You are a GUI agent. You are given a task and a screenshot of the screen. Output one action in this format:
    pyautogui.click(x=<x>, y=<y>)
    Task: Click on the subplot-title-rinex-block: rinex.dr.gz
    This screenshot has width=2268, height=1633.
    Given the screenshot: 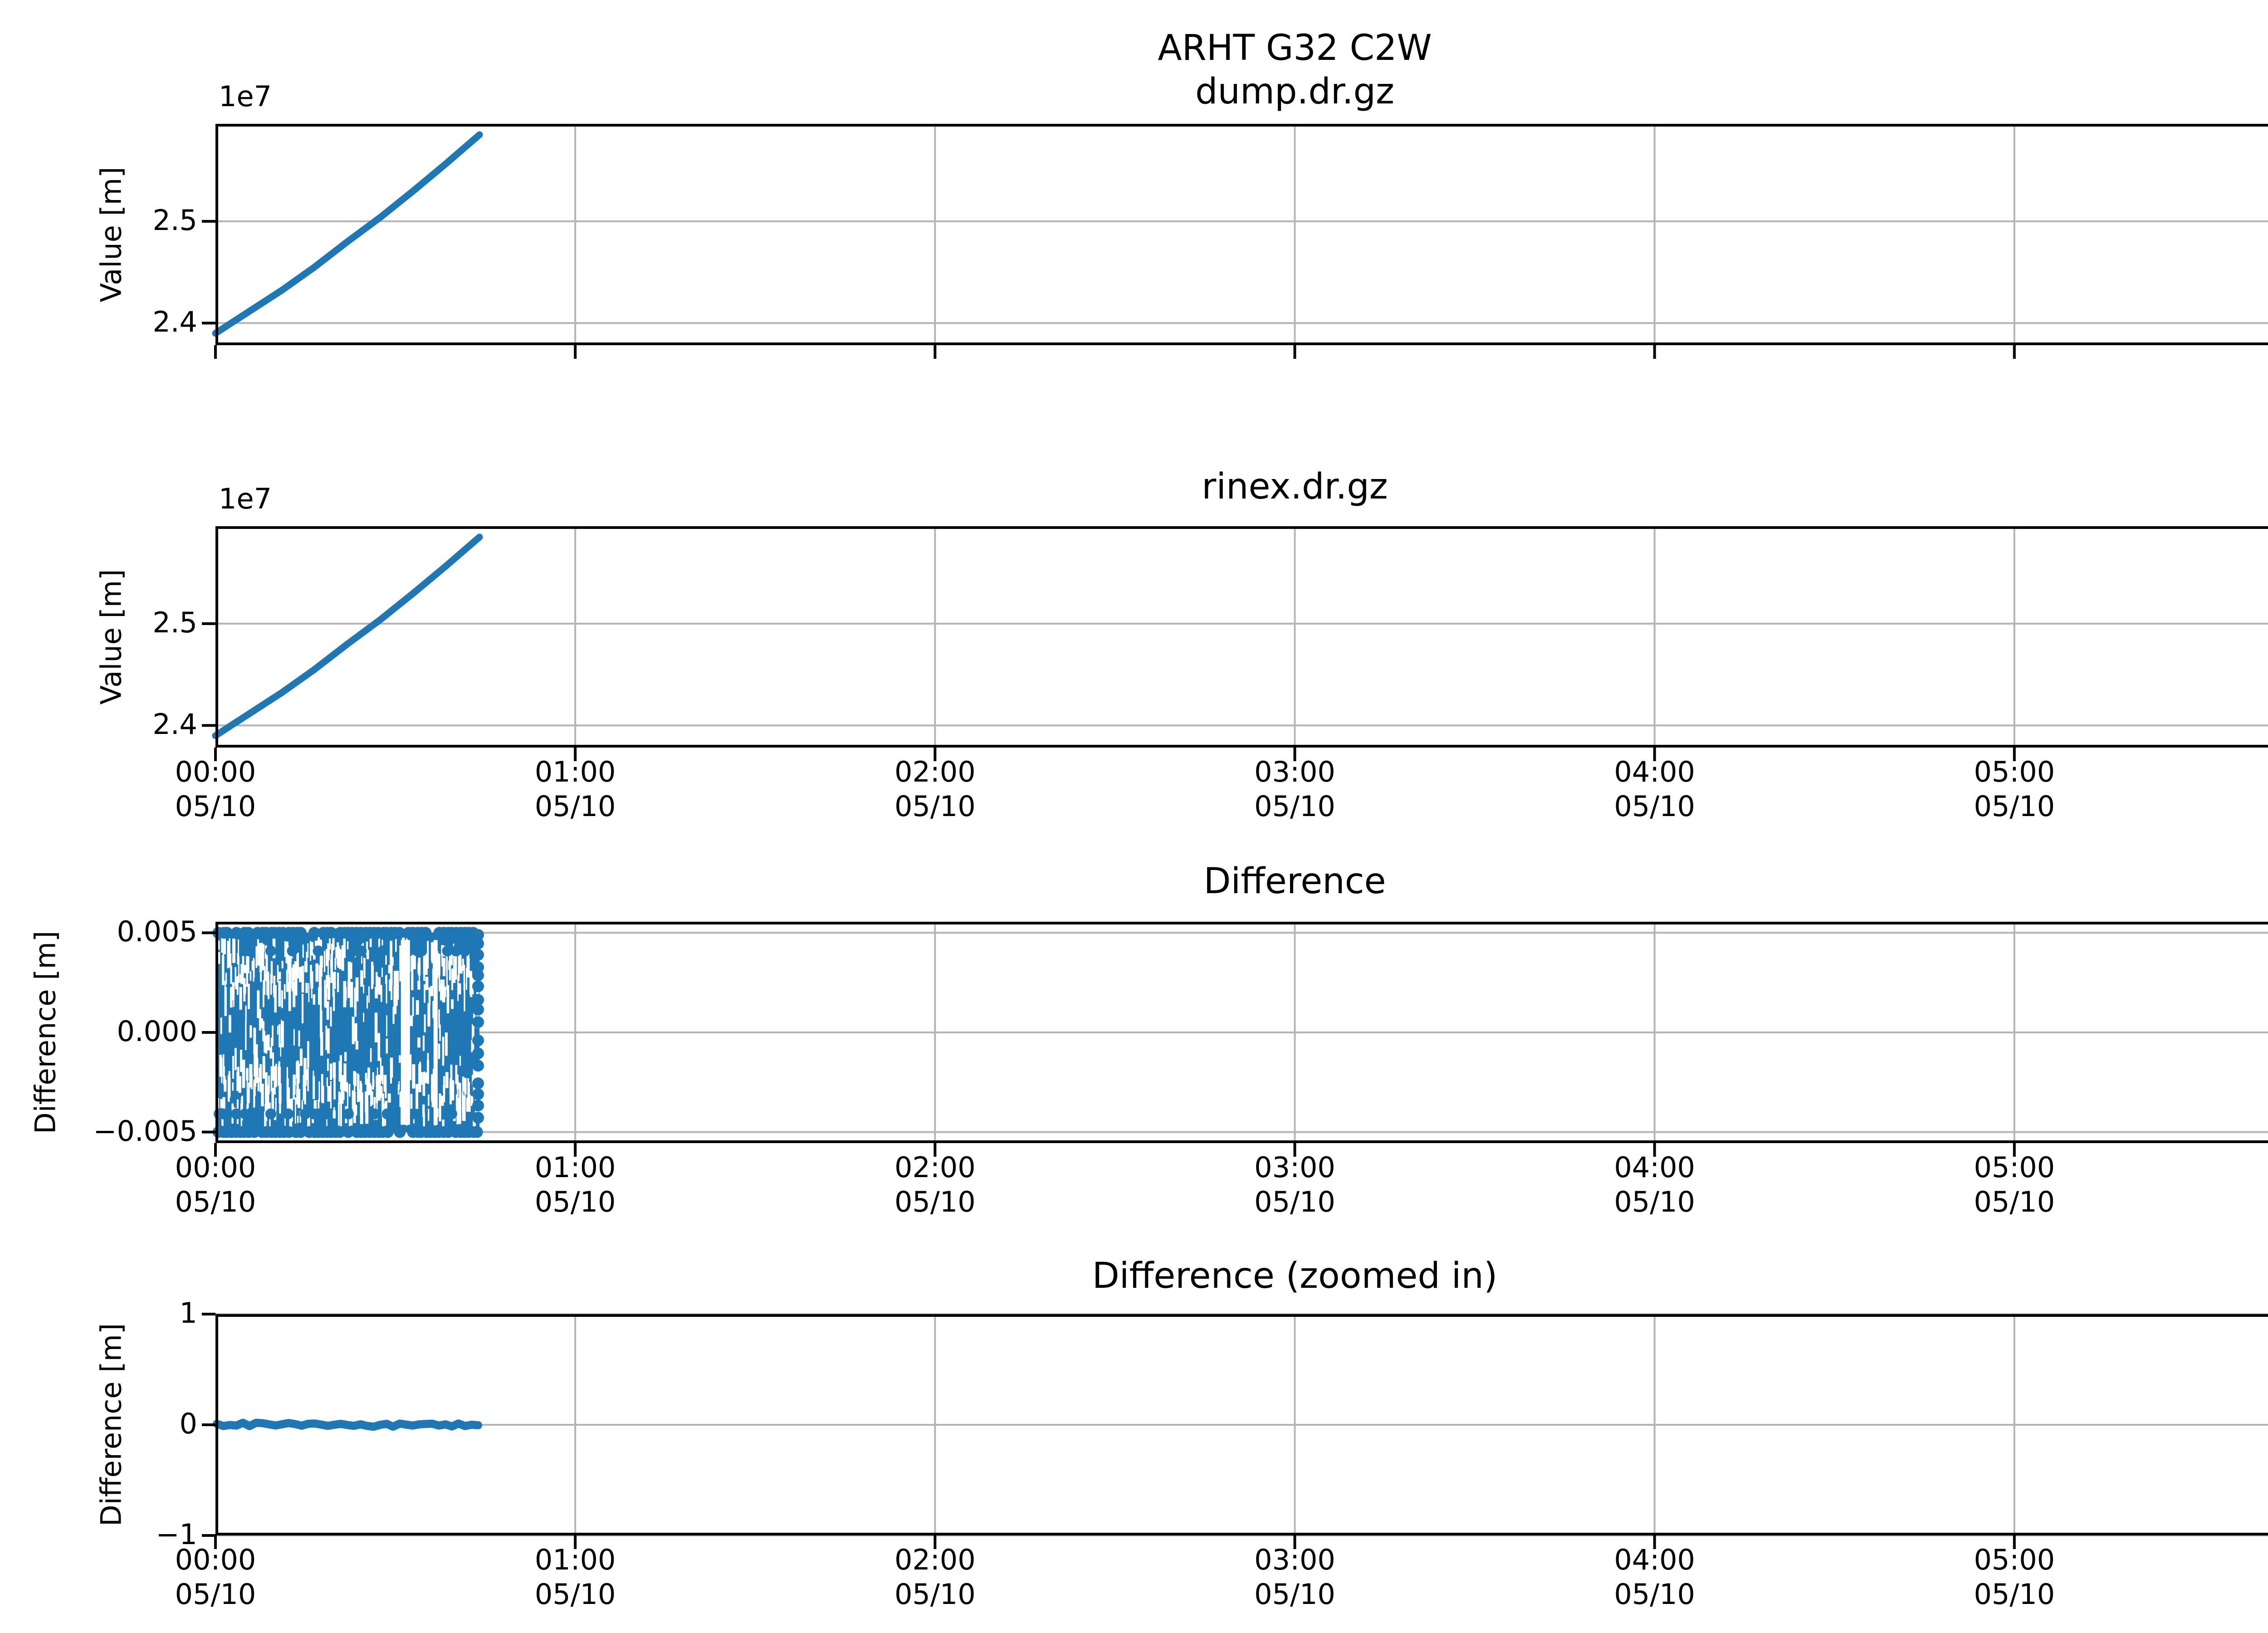 What is the action you would take?
    pyautogui.click(x=1242, y=486)
    